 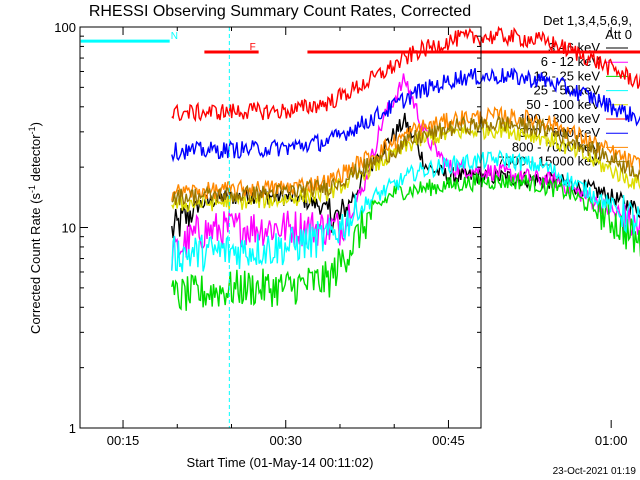 I want to click on legend-entry-label: 50 - 100 keV, so click(x=563, y=104).